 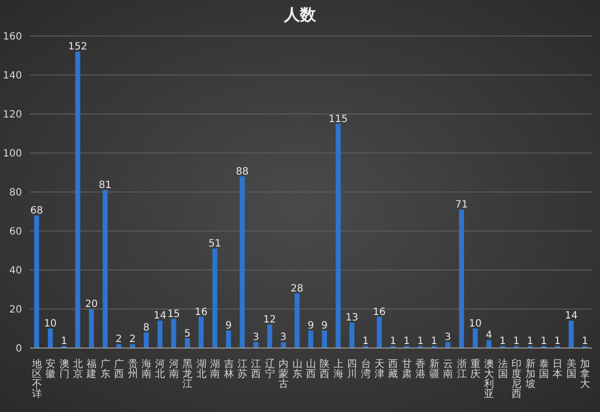 I want to click on x-tick-label: 日本, so click(x=557, y=369).